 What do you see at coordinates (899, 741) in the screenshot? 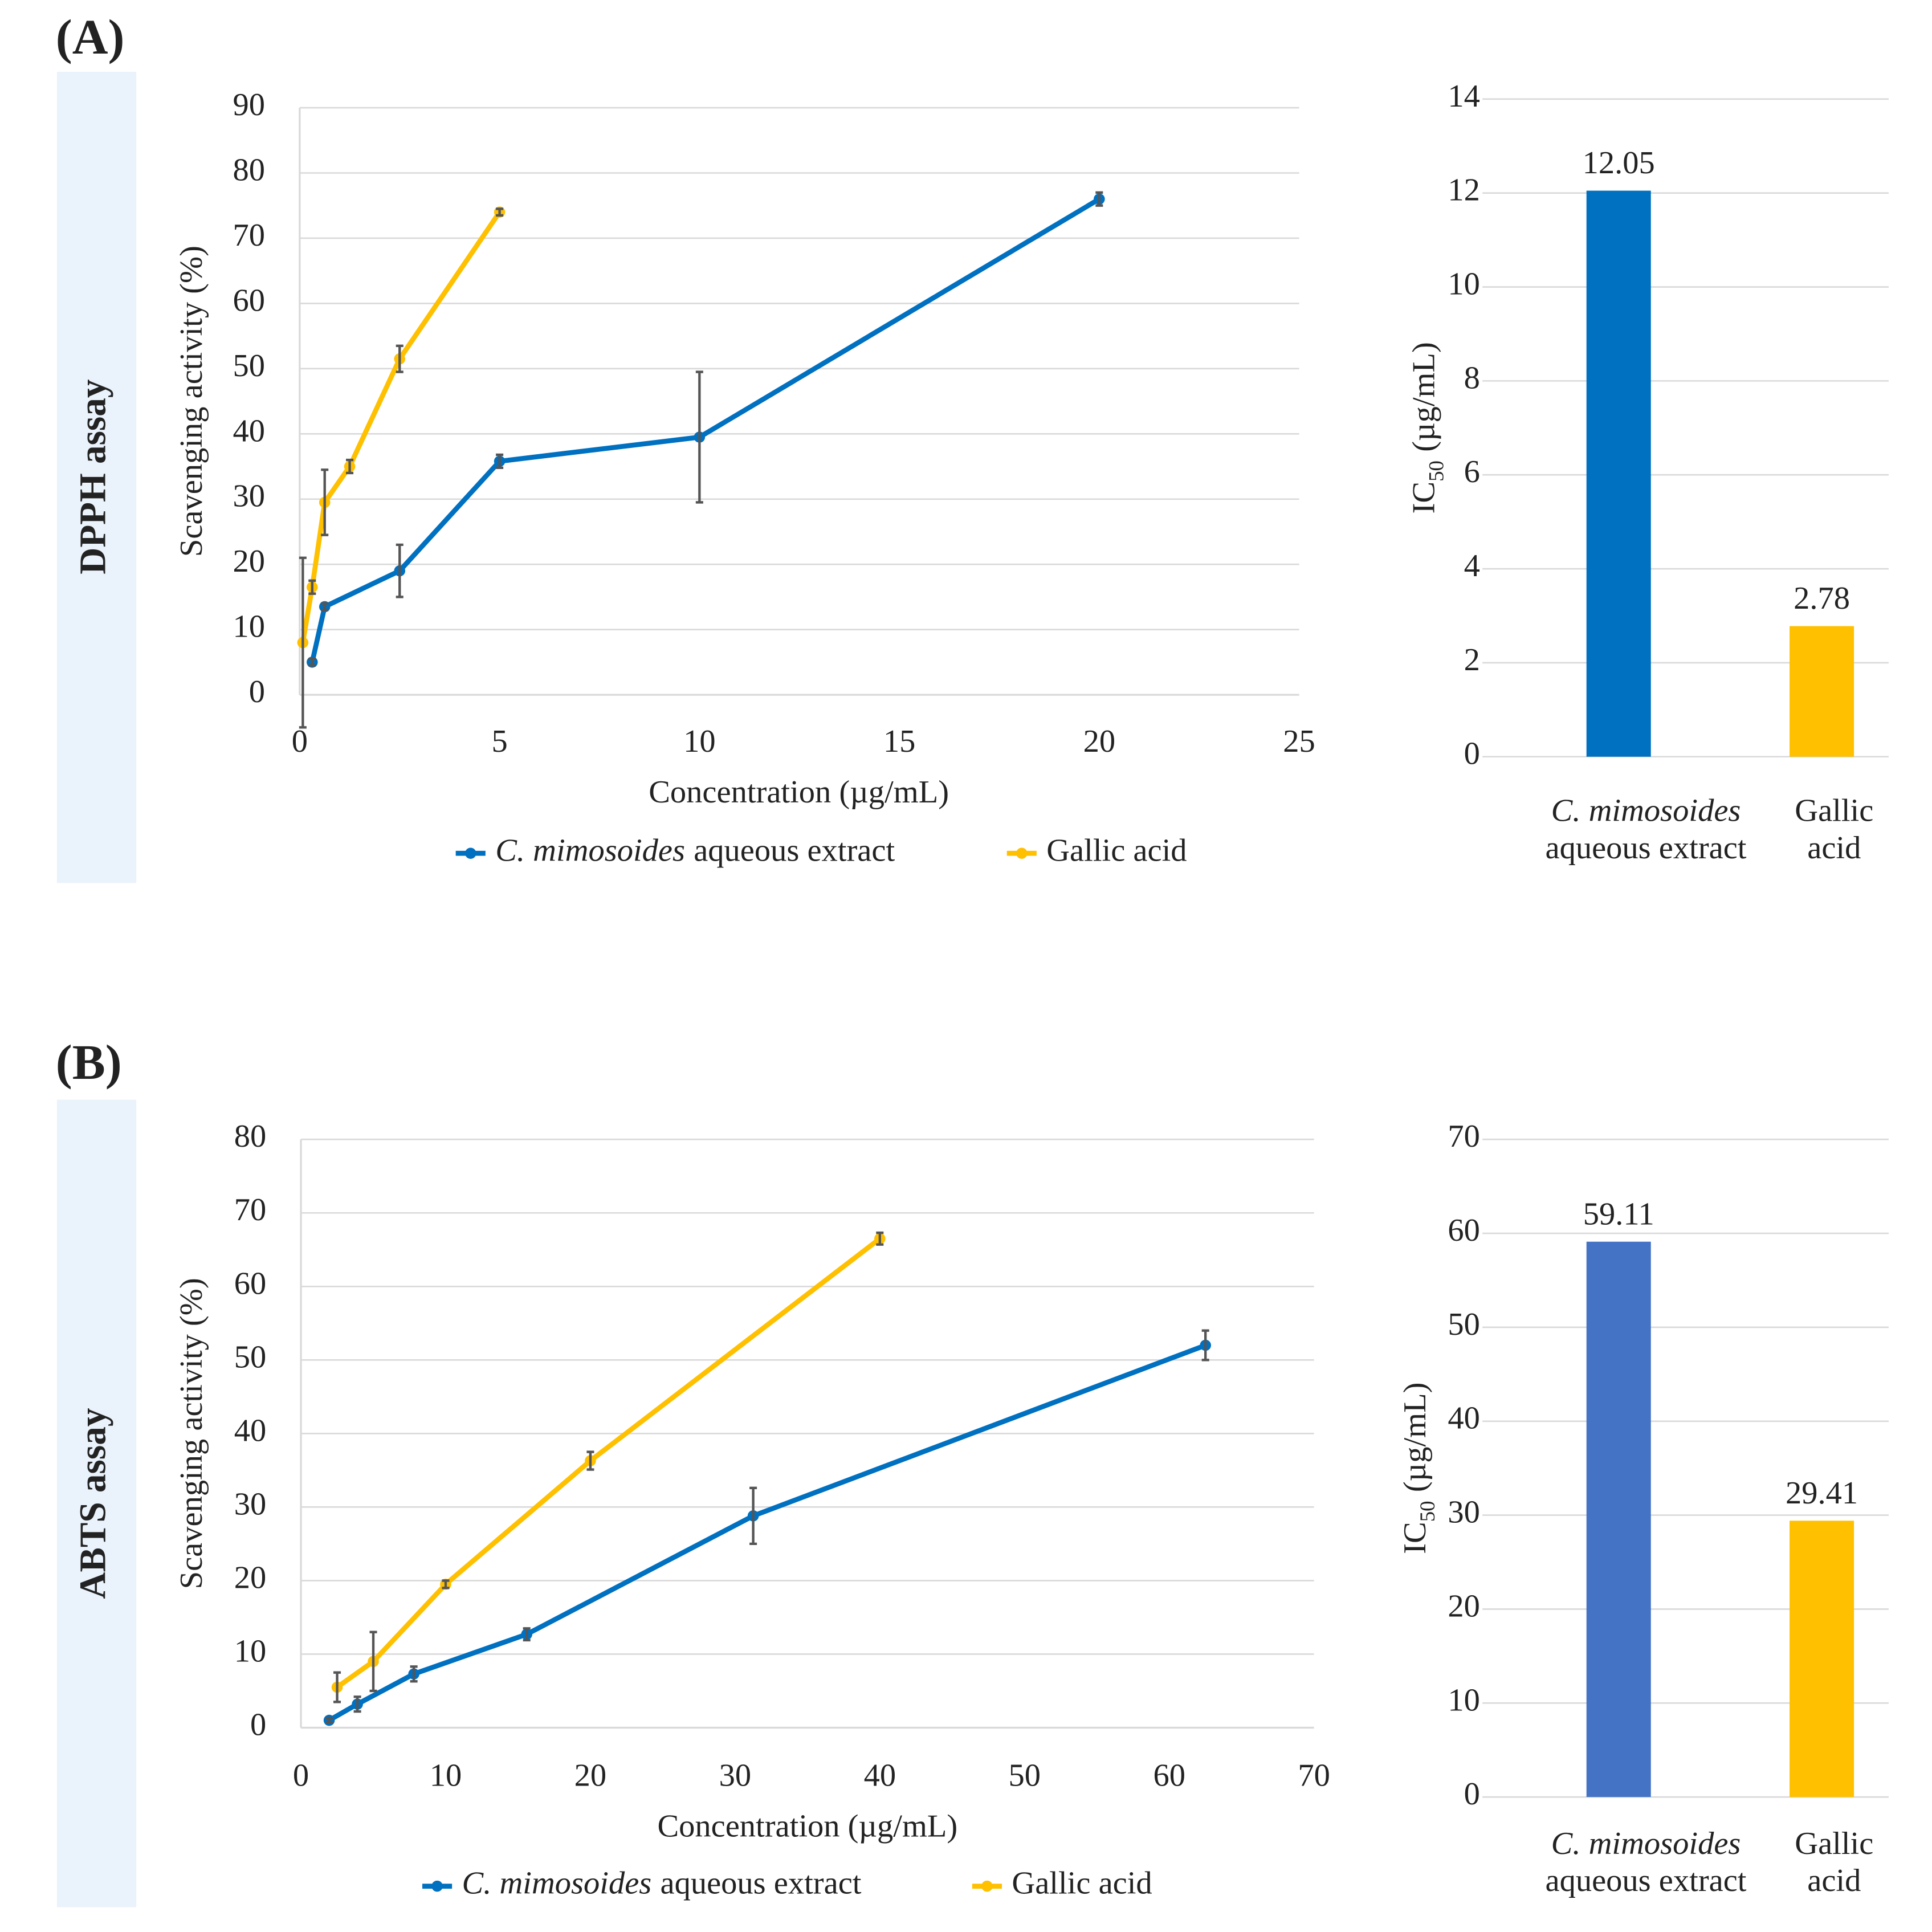
I see `x-tick-label: 15` at bounding box center [899, 741].